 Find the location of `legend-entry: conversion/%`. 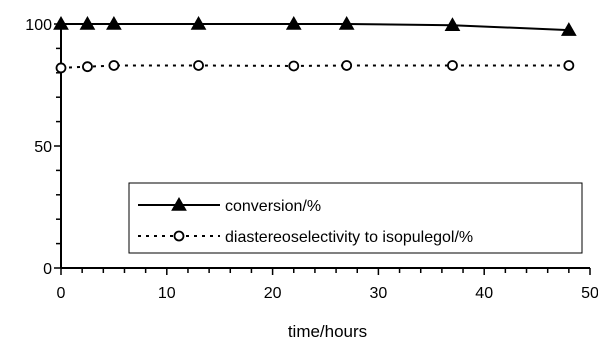

legend-entry: conversion/% is located at coordinates (229, 205).